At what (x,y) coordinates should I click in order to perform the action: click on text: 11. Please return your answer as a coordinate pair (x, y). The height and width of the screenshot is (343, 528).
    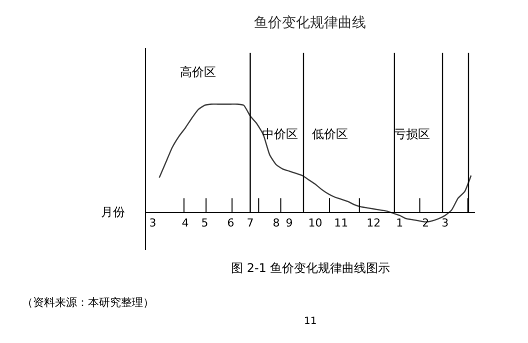
    Looking at the image, I should click on (310, 321).